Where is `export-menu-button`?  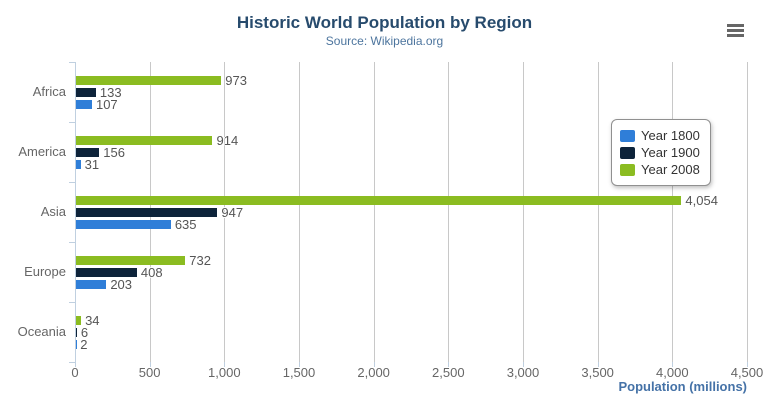 export-menu-button is located at coordinates (736, 31).